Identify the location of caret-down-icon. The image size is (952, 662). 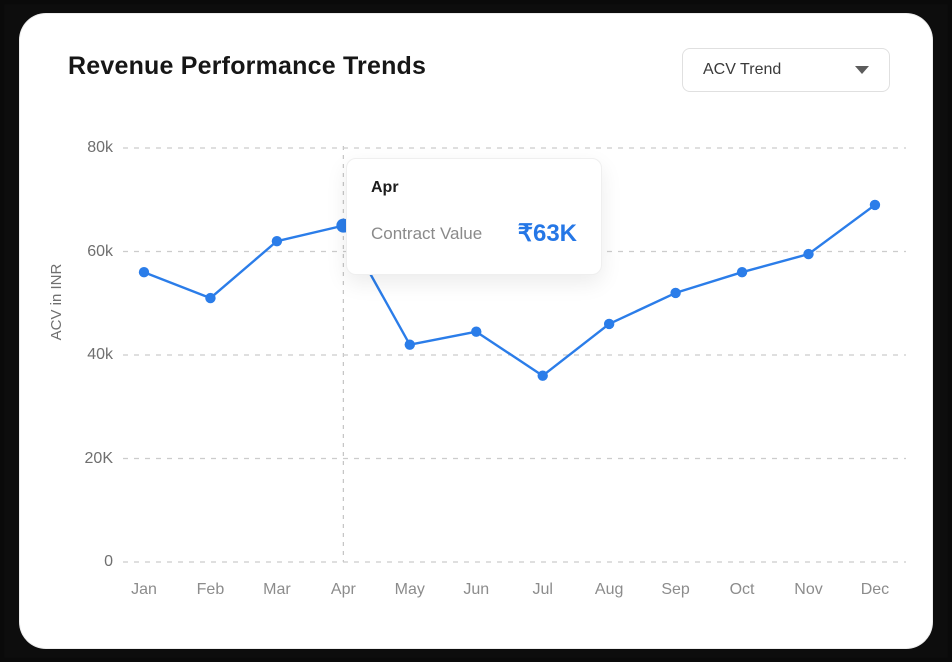
(862, 70).